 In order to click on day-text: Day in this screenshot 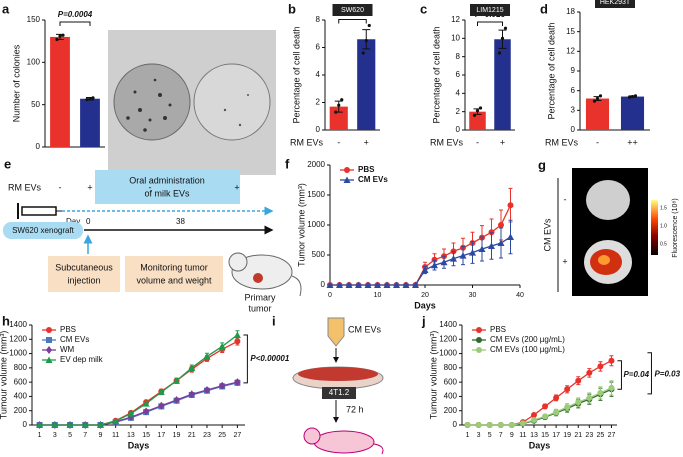, I will do `click(73, 221)`.